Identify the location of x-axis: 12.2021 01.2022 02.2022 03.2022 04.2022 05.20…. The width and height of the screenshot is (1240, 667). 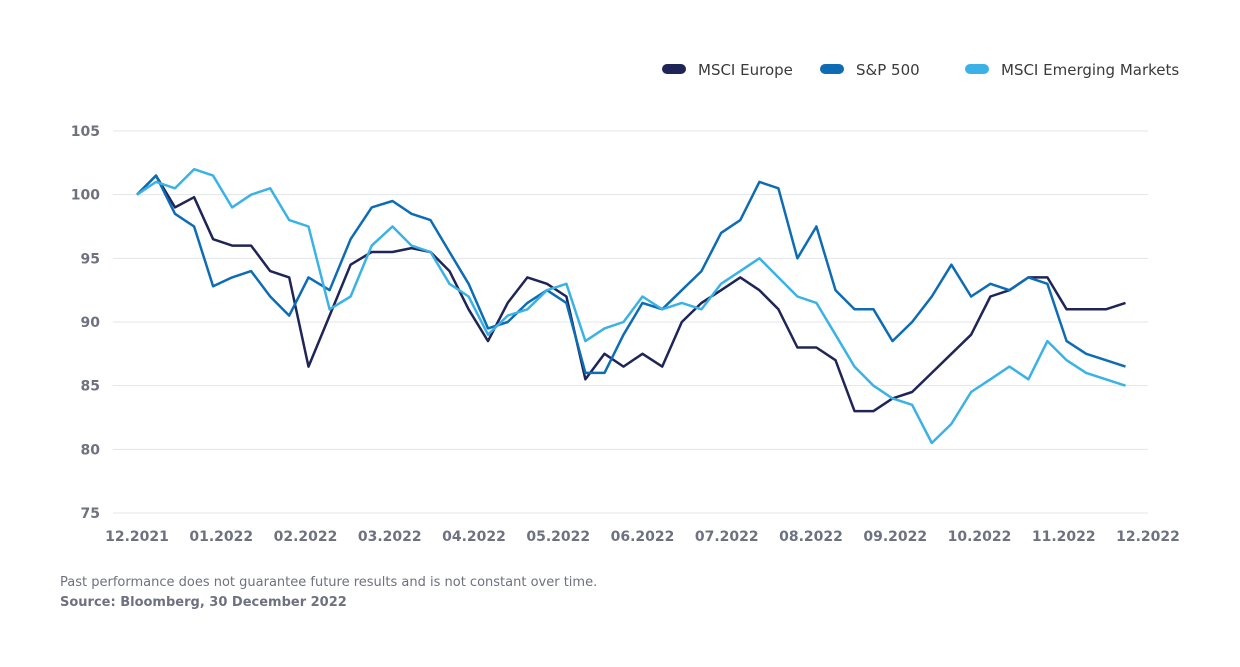
(642, 537).